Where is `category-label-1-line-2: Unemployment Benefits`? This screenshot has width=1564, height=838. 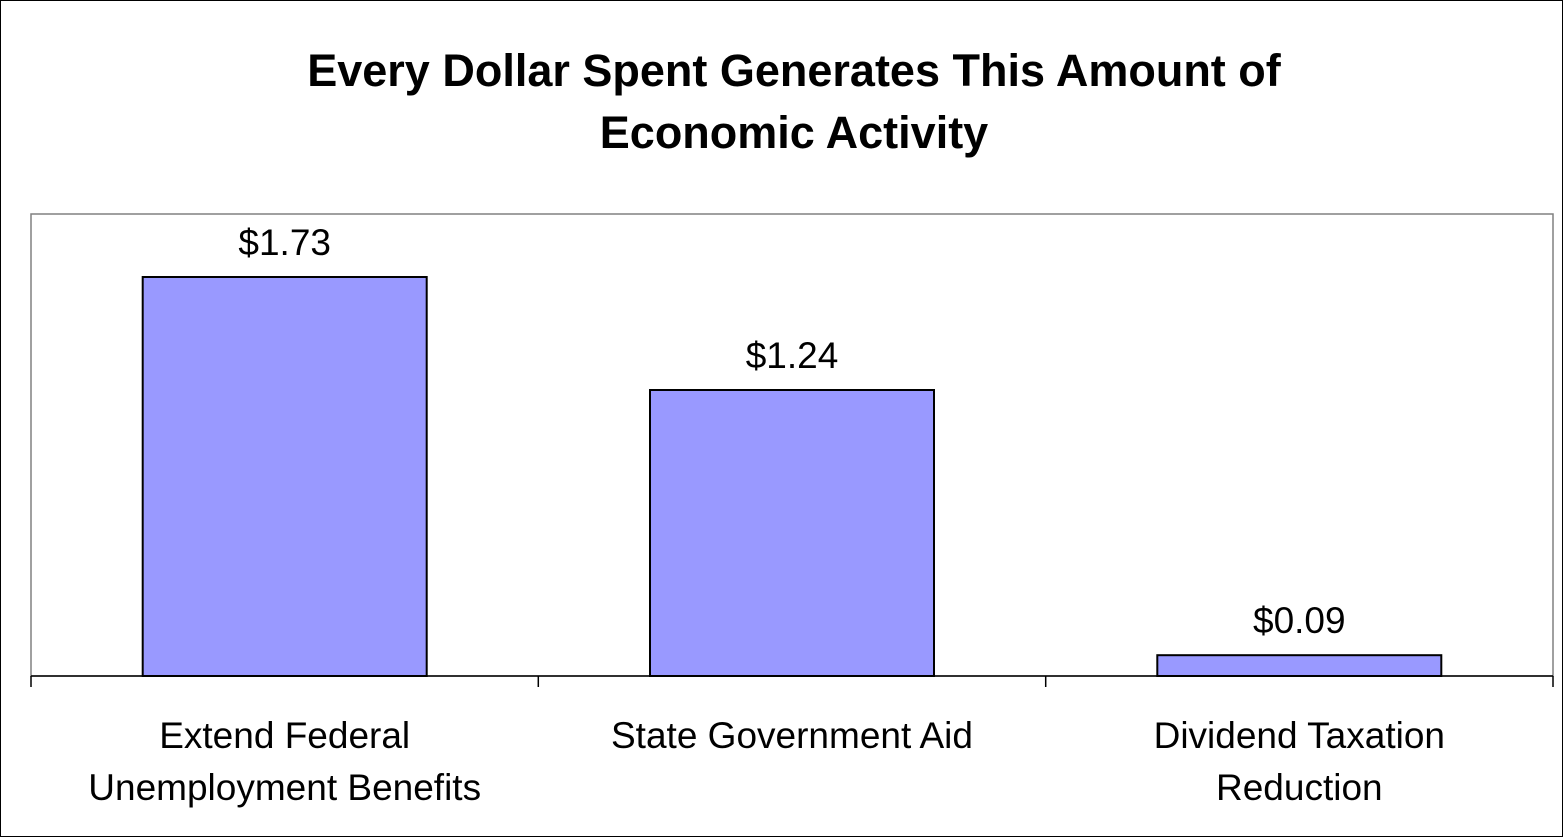
category-label-1-line-2: Unemployment Benefits is located at coordinates (284, 787).